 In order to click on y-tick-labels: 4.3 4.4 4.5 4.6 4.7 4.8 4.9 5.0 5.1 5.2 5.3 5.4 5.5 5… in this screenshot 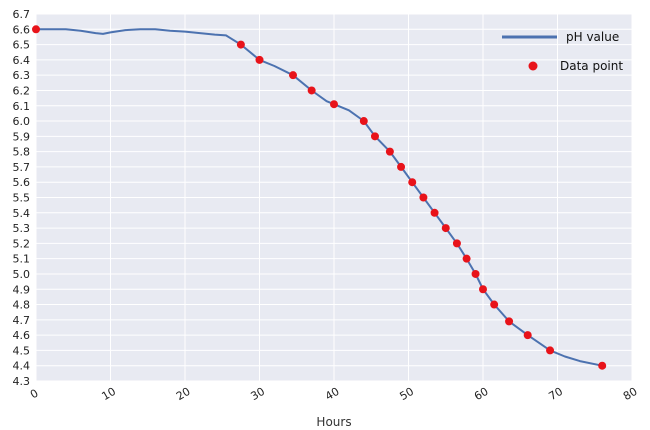, I will do `click(22, 198)`.